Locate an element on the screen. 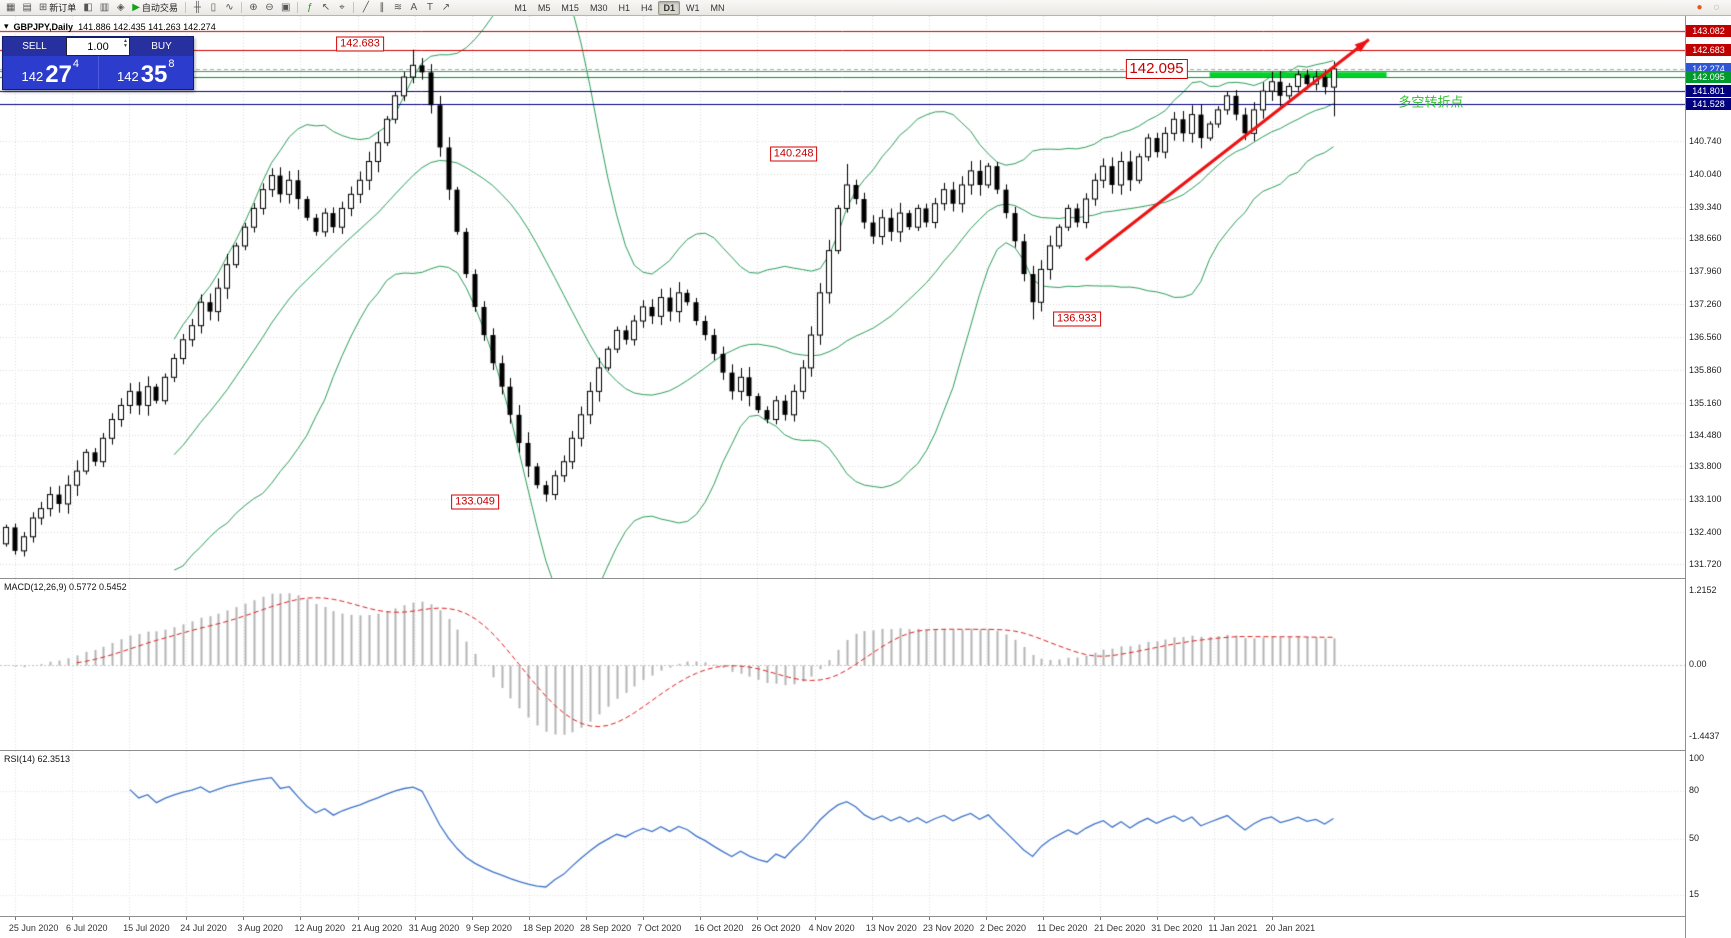 This screenshot has height=938, width=1731. autotrade-button: ▶ 自动交易 is located at coordinates (155, 8).